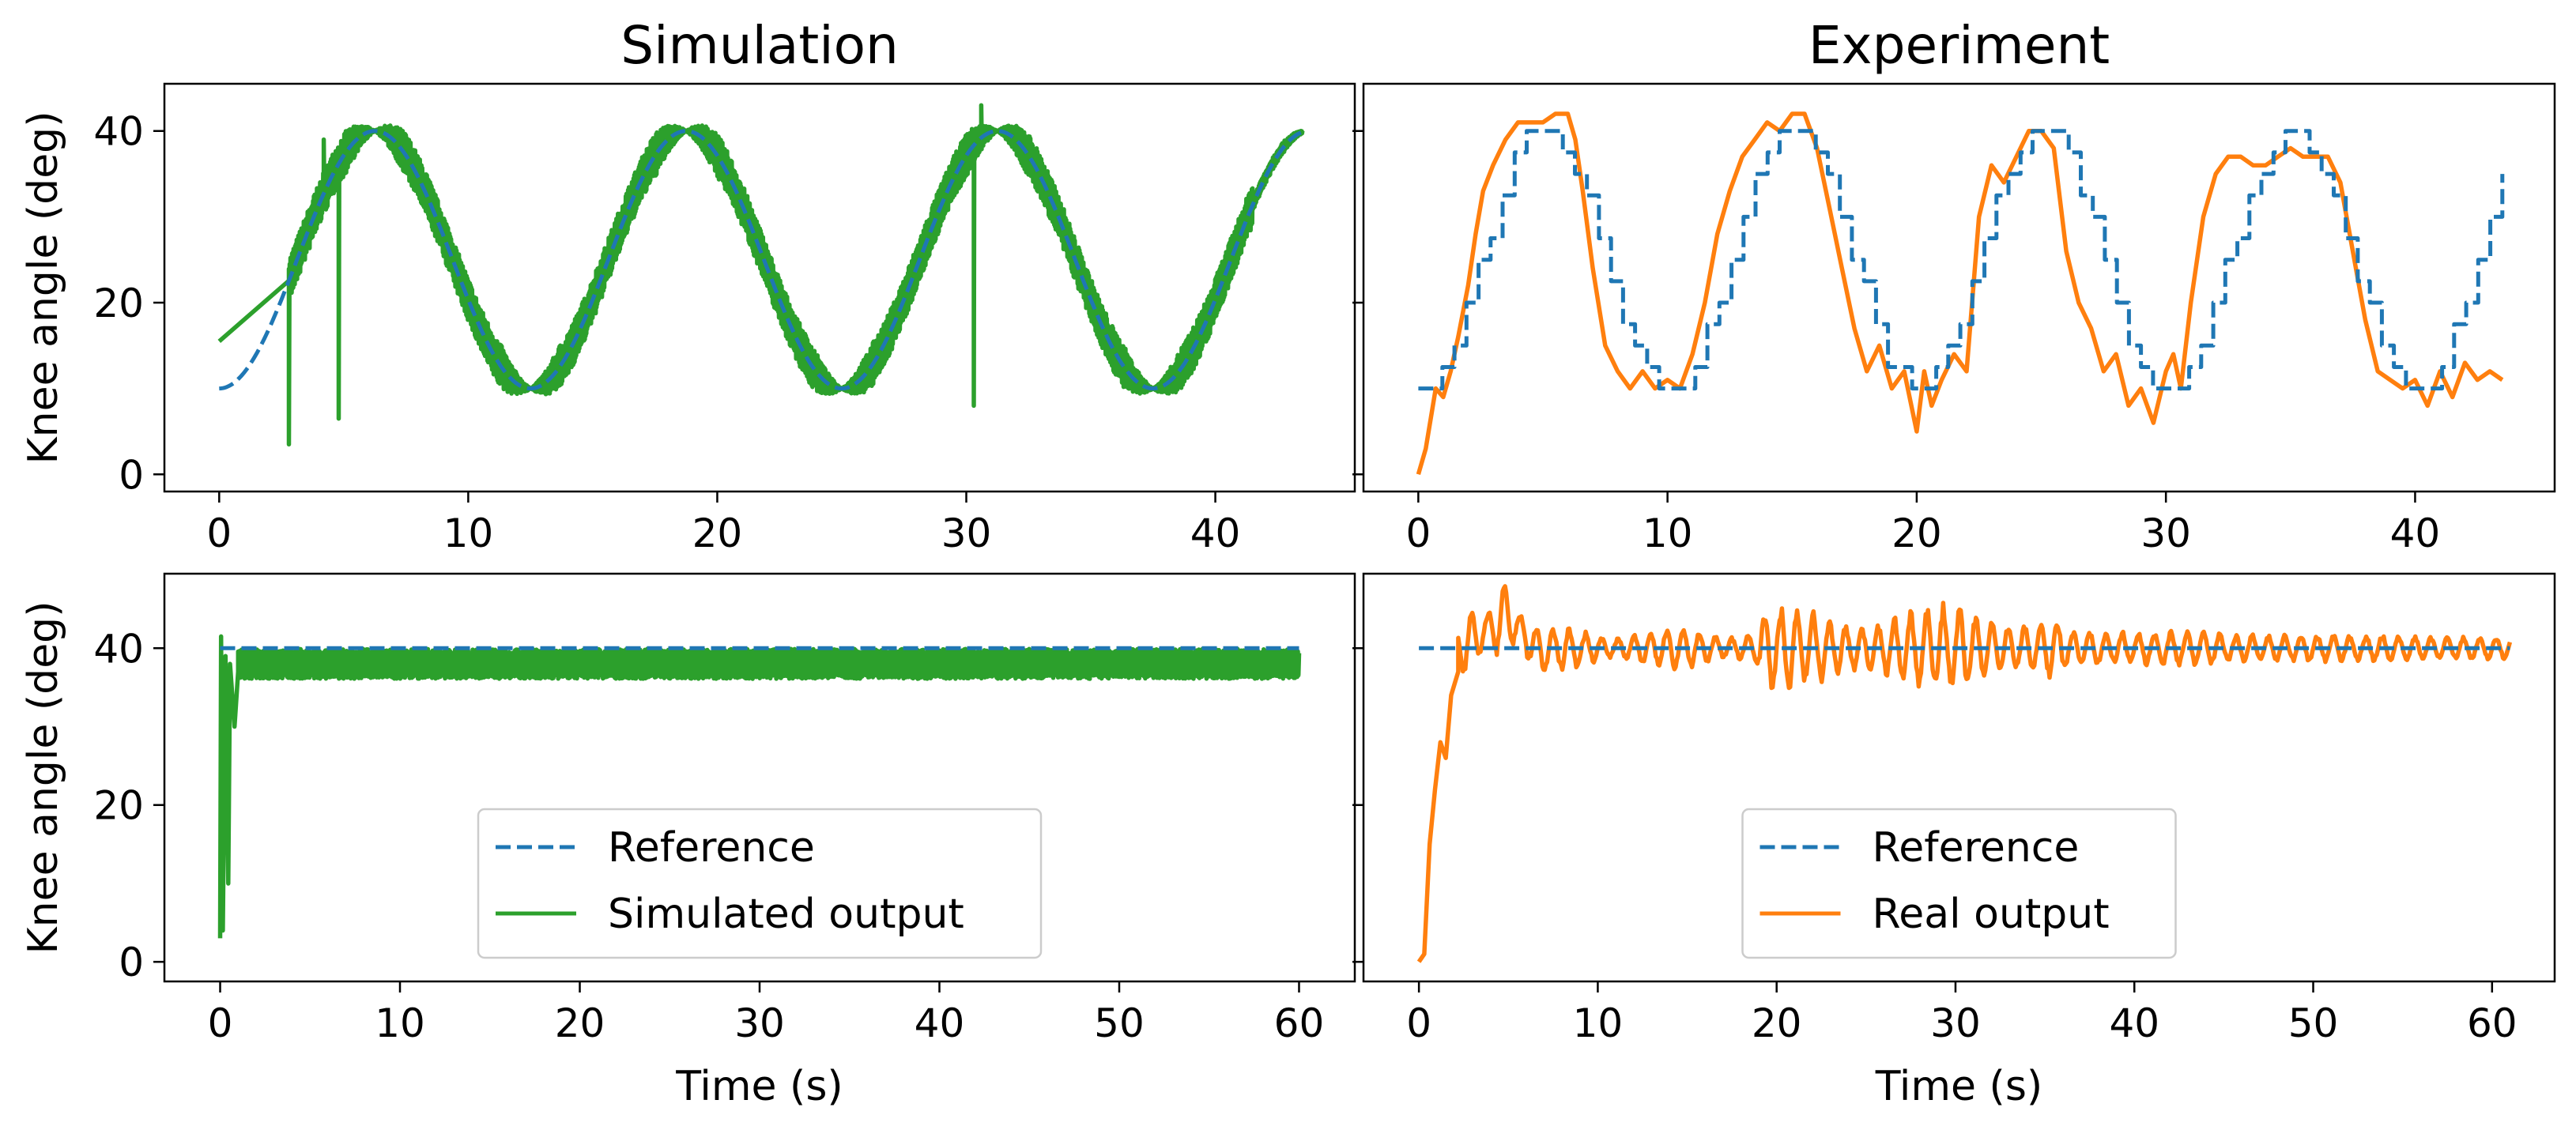 This screenshot has width=2576, height=1130. I want to click on legend-label-simulated-output: Simulated output, so click(786, 914).